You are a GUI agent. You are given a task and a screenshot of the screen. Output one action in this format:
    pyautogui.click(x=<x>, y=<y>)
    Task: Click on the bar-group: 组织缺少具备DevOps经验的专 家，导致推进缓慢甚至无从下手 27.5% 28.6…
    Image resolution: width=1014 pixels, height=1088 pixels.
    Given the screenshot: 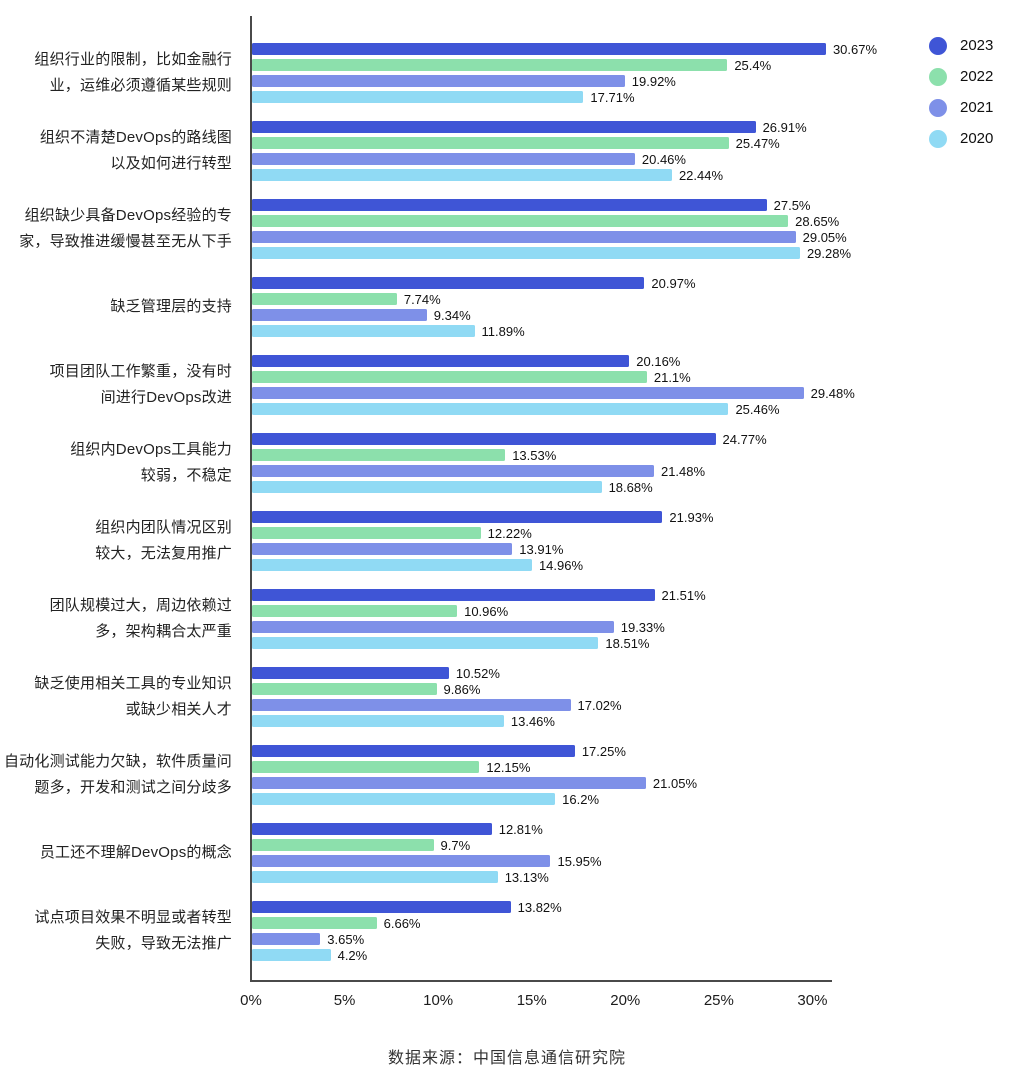 What is the action you would take?
    pyautogui.click(x=507, y=229)
    